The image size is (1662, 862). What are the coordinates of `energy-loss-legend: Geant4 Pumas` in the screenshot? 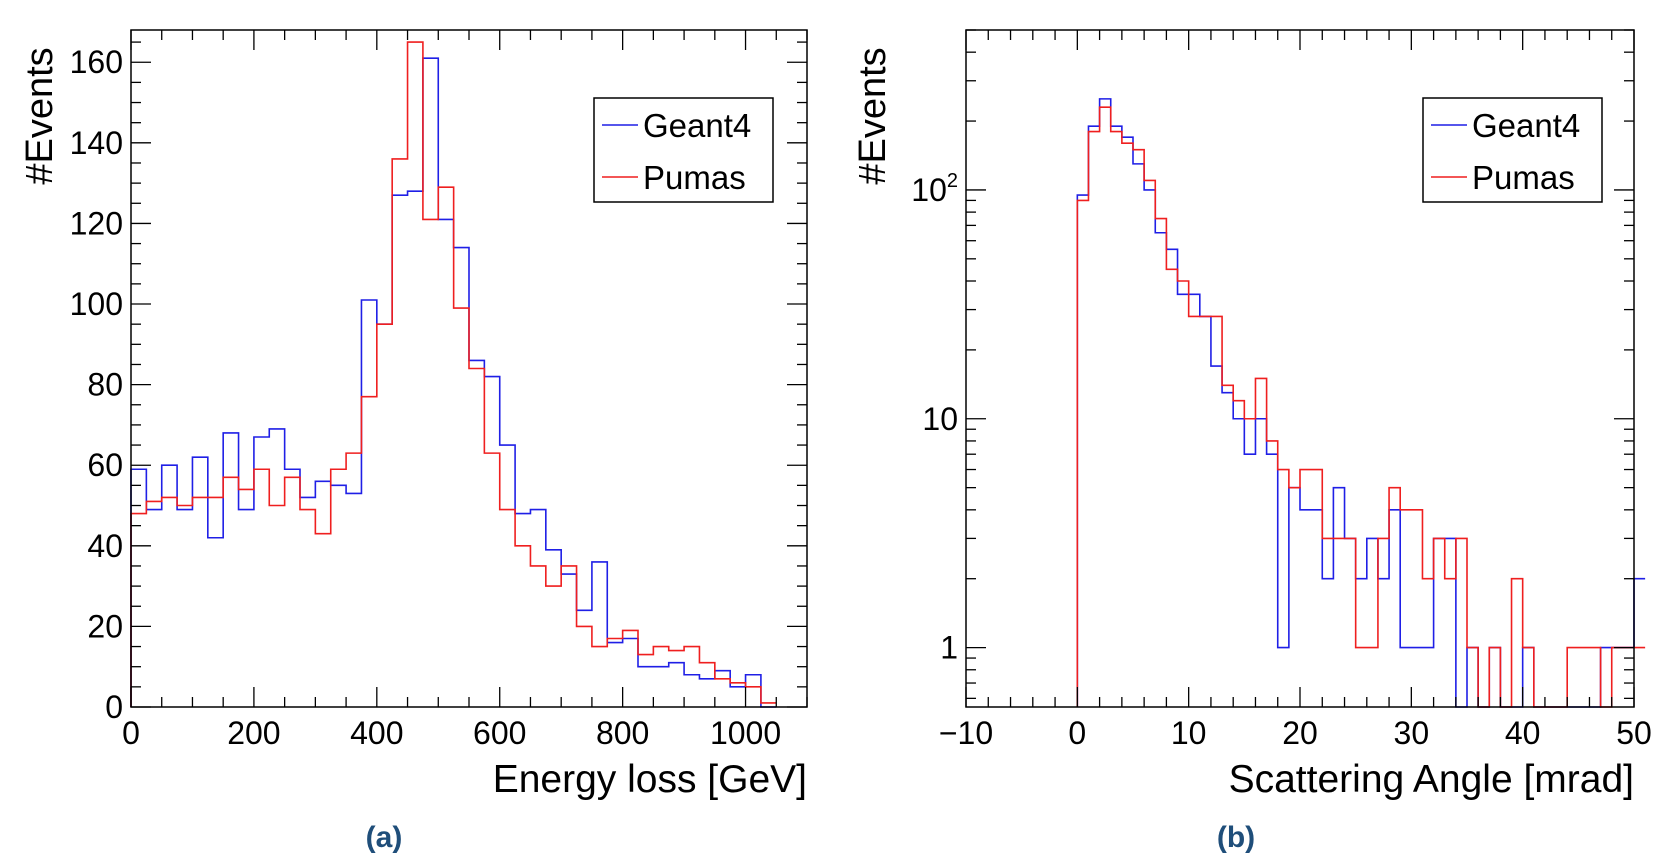 It's located at (683, 150).